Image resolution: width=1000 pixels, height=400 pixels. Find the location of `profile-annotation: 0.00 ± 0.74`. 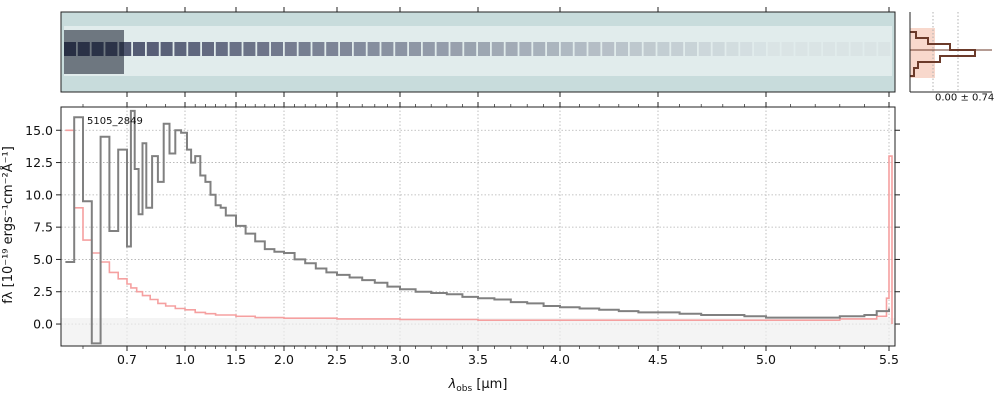

profile-annotation: 0.00 ± 0.74 is located at coordinates (964, 97).